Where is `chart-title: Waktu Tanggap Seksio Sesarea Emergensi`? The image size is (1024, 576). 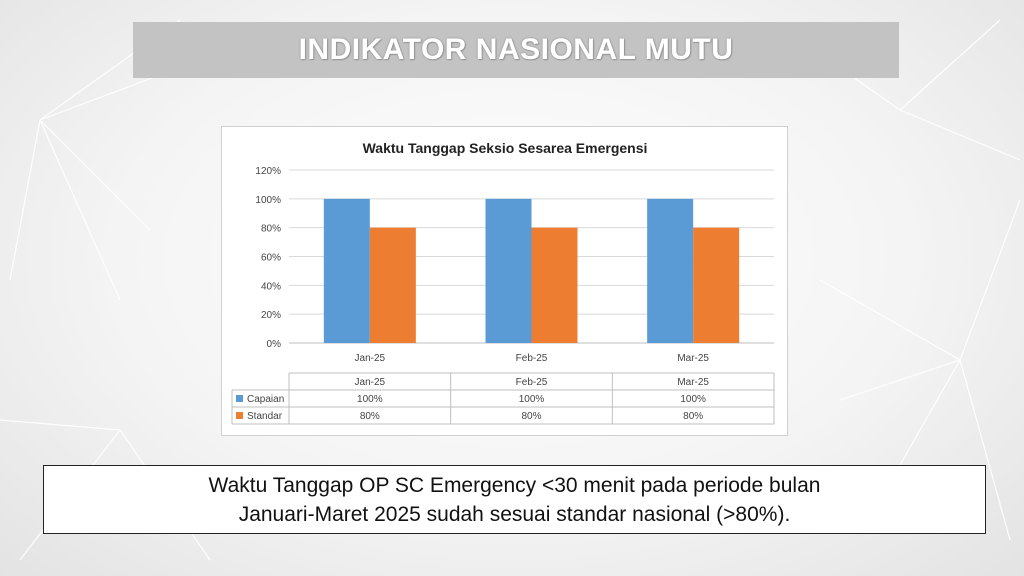
chart-title: Waktu Tanggap Seksio Sesarea Emergensi is located at coordinates (505, 148).